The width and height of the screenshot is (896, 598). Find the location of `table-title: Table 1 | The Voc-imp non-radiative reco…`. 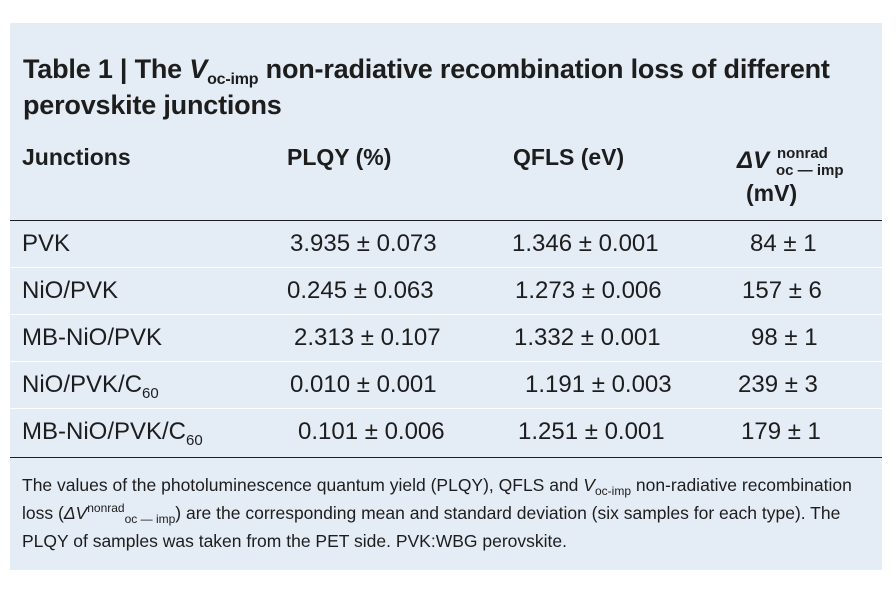

table-title: Table 1 | The Voc-imp non-radiative reco… is located at coordinates (452, 87).